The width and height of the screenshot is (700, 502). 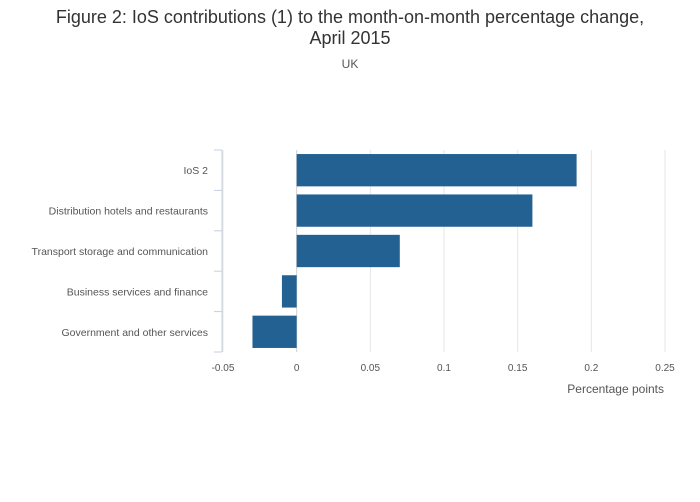 What do you see at coordinates (518, 368) in the screenshot?
I see `x-tick-label: 0.15` at bounding box center [518, 368].